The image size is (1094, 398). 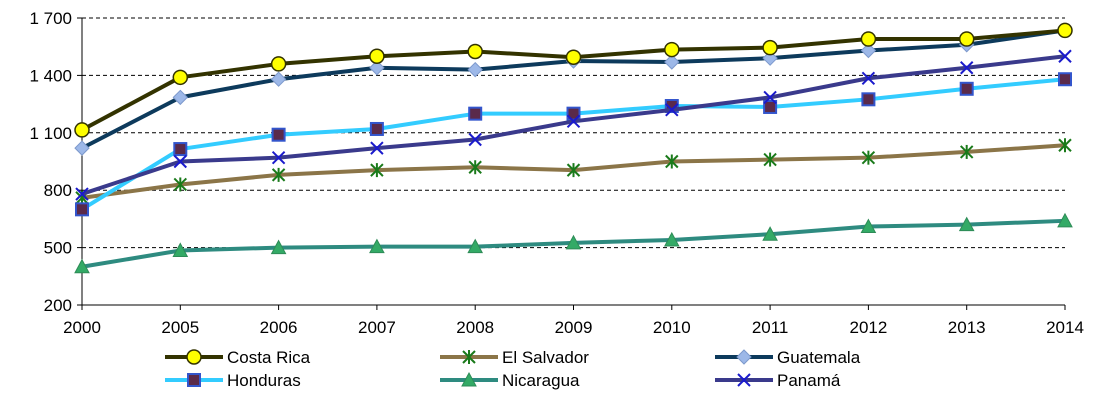 What do you see at coordinates (1065, 327) in the screenshot?
I see `x-tick-label: 2014` at bounding box center [1065, 327].